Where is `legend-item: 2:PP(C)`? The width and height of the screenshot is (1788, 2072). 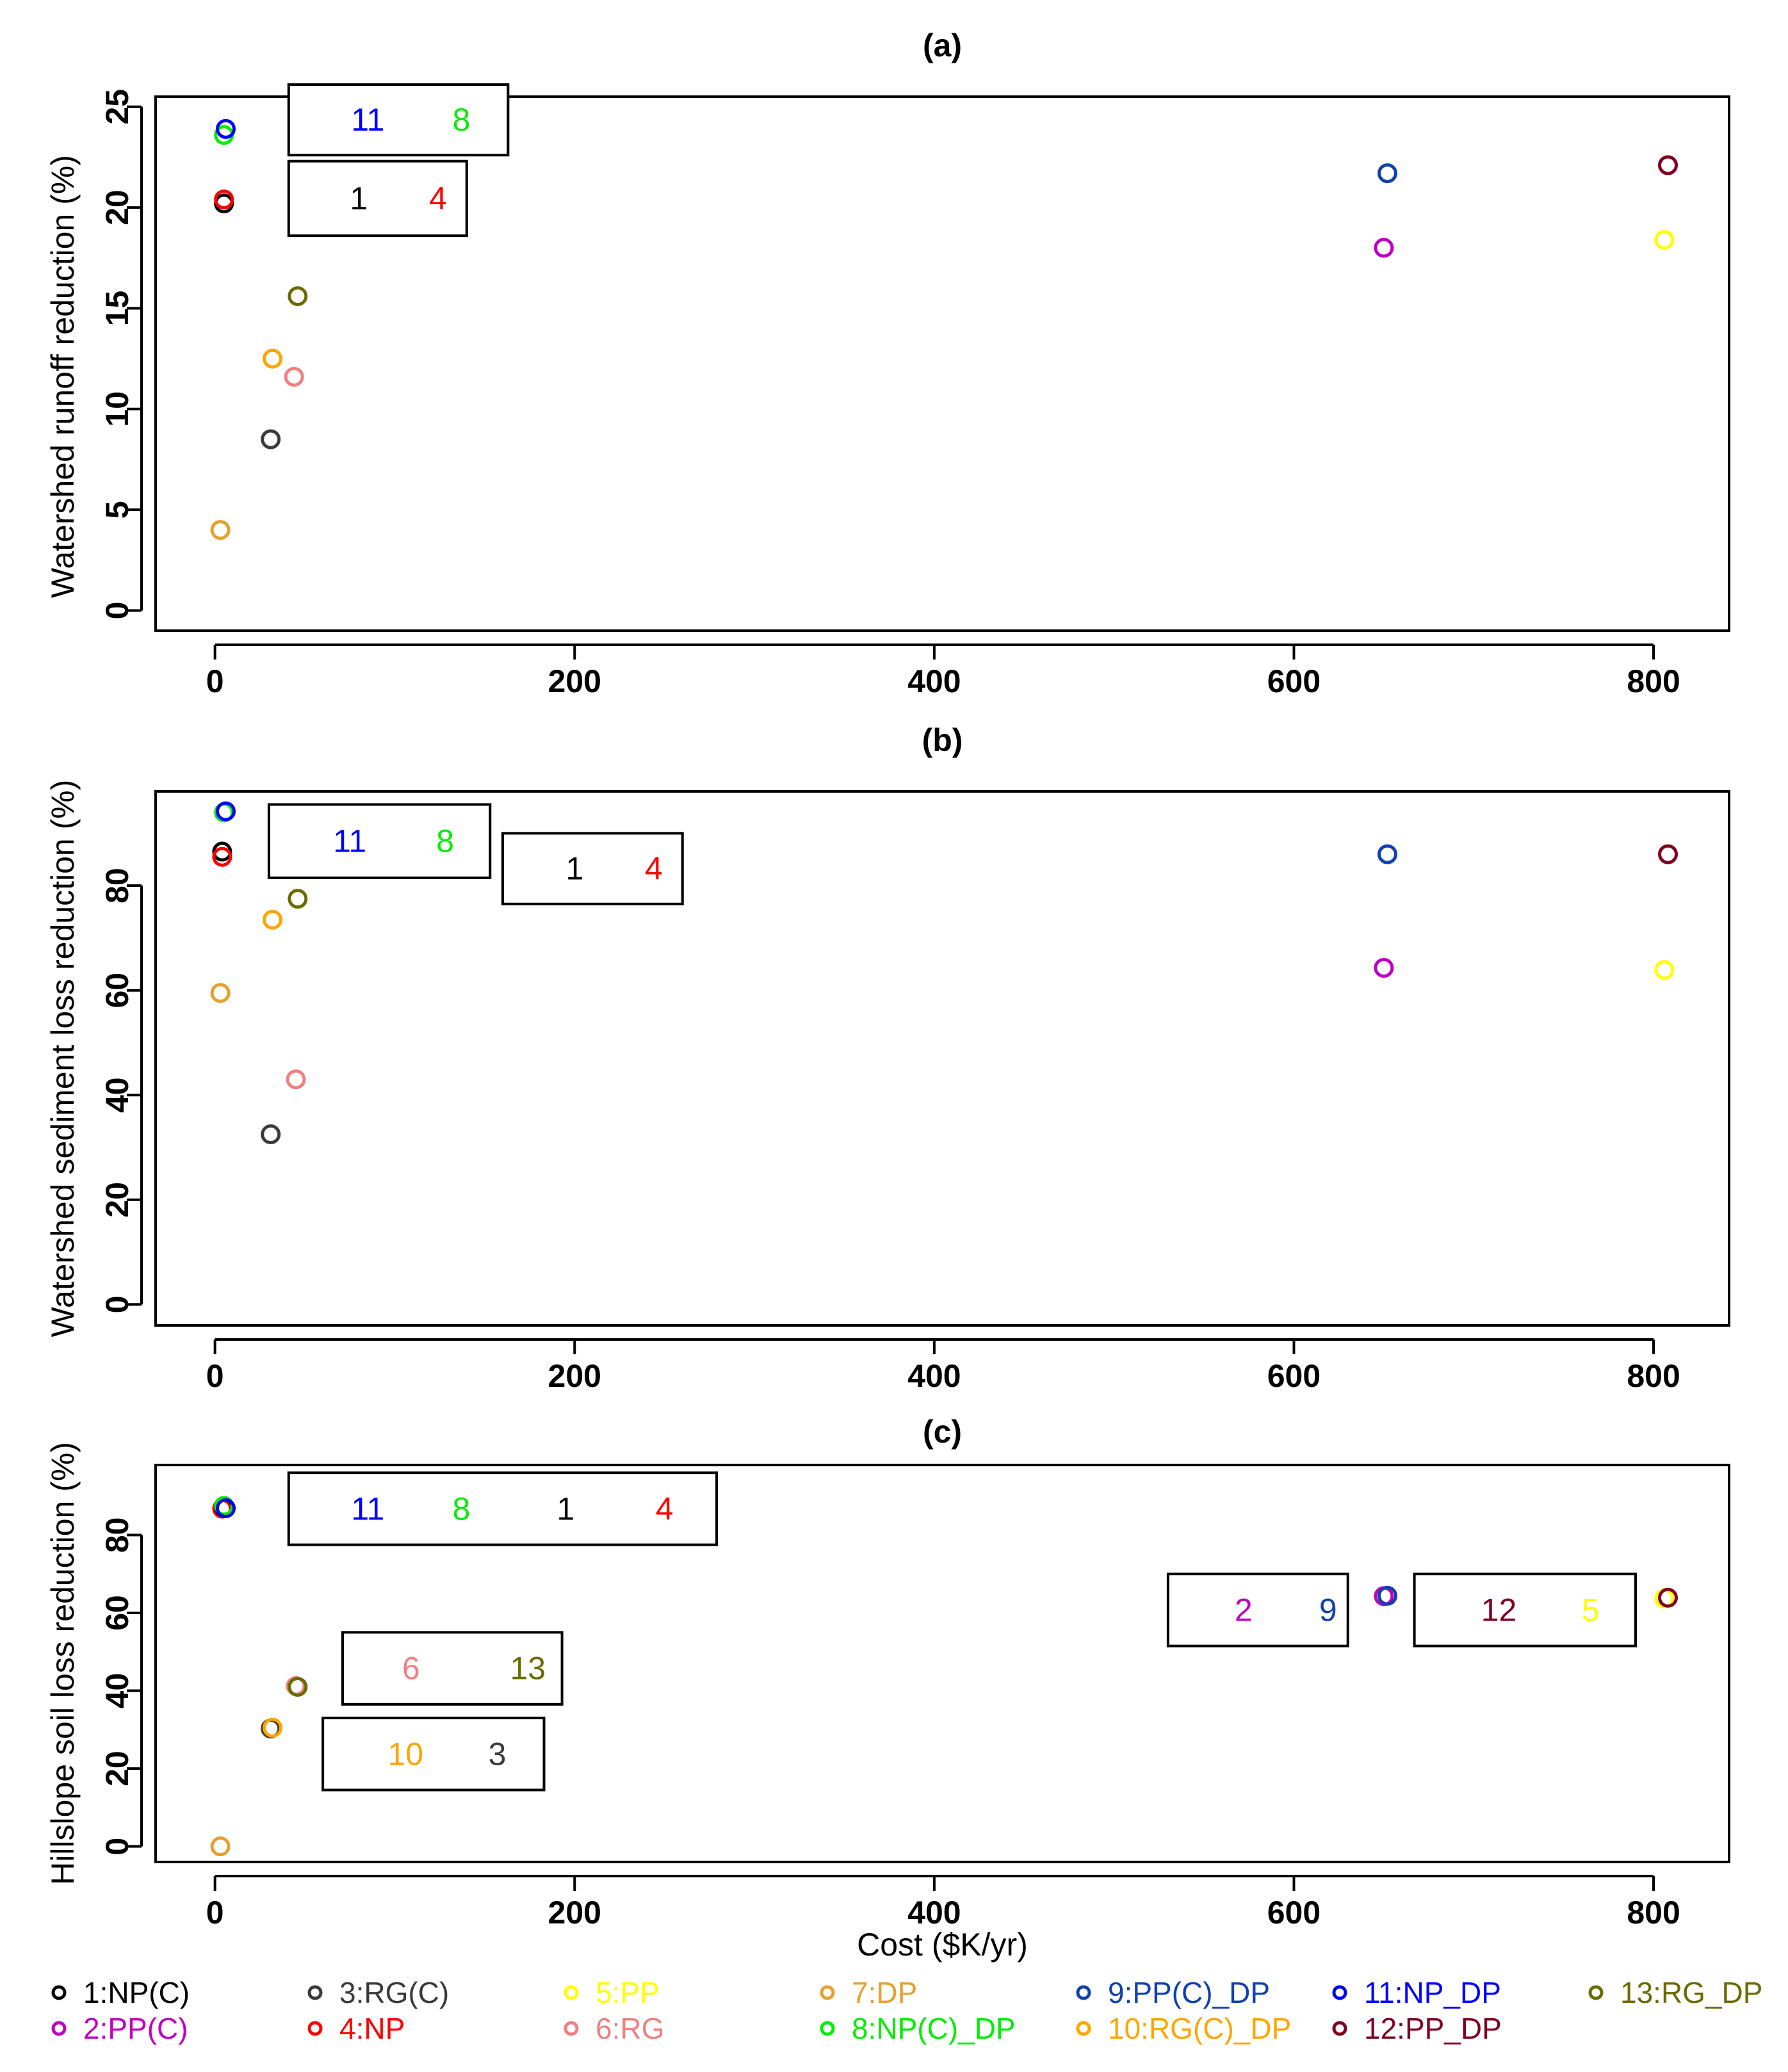
legend-item: 2:PP(C) is located at coordinates (120, 2028).